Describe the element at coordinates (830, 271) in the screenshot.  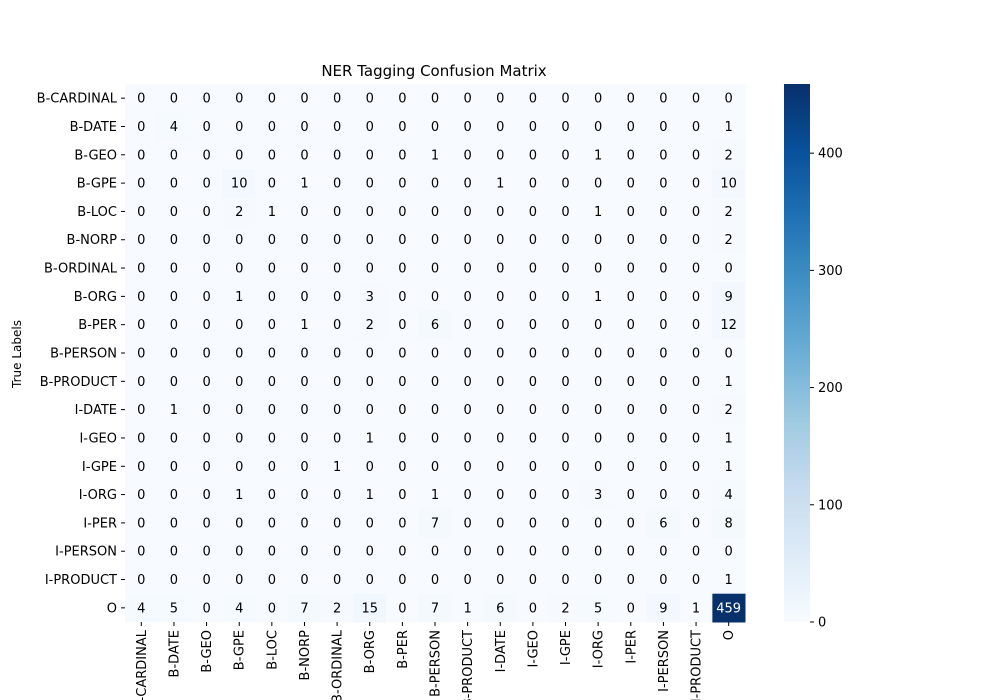
I see `colorbar-tick-label: 300` at that location.